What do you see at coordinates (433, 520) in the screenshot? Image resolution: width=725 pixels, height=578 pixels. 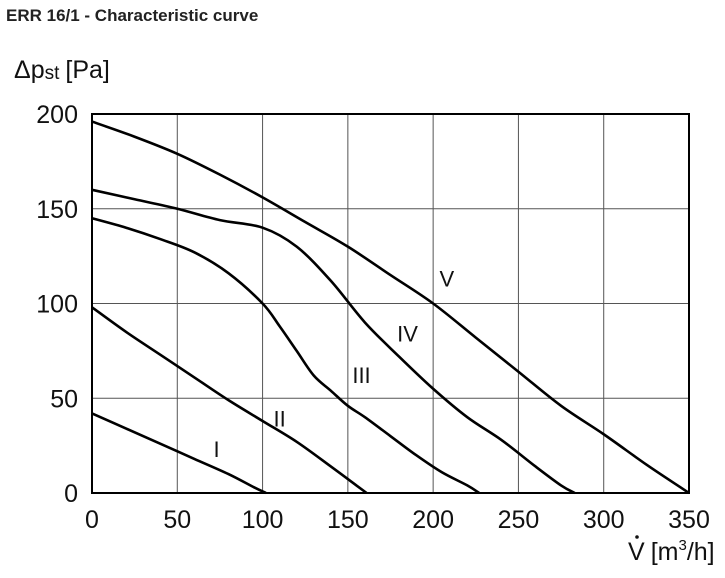 I see `x-tick-label: 200` at bounding box center [433, 520].